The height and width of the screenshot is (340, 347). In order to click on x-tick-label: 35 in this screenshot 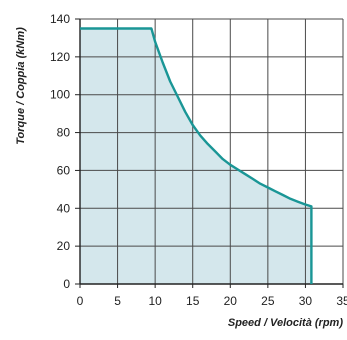, I will do `click(341, 301)`.